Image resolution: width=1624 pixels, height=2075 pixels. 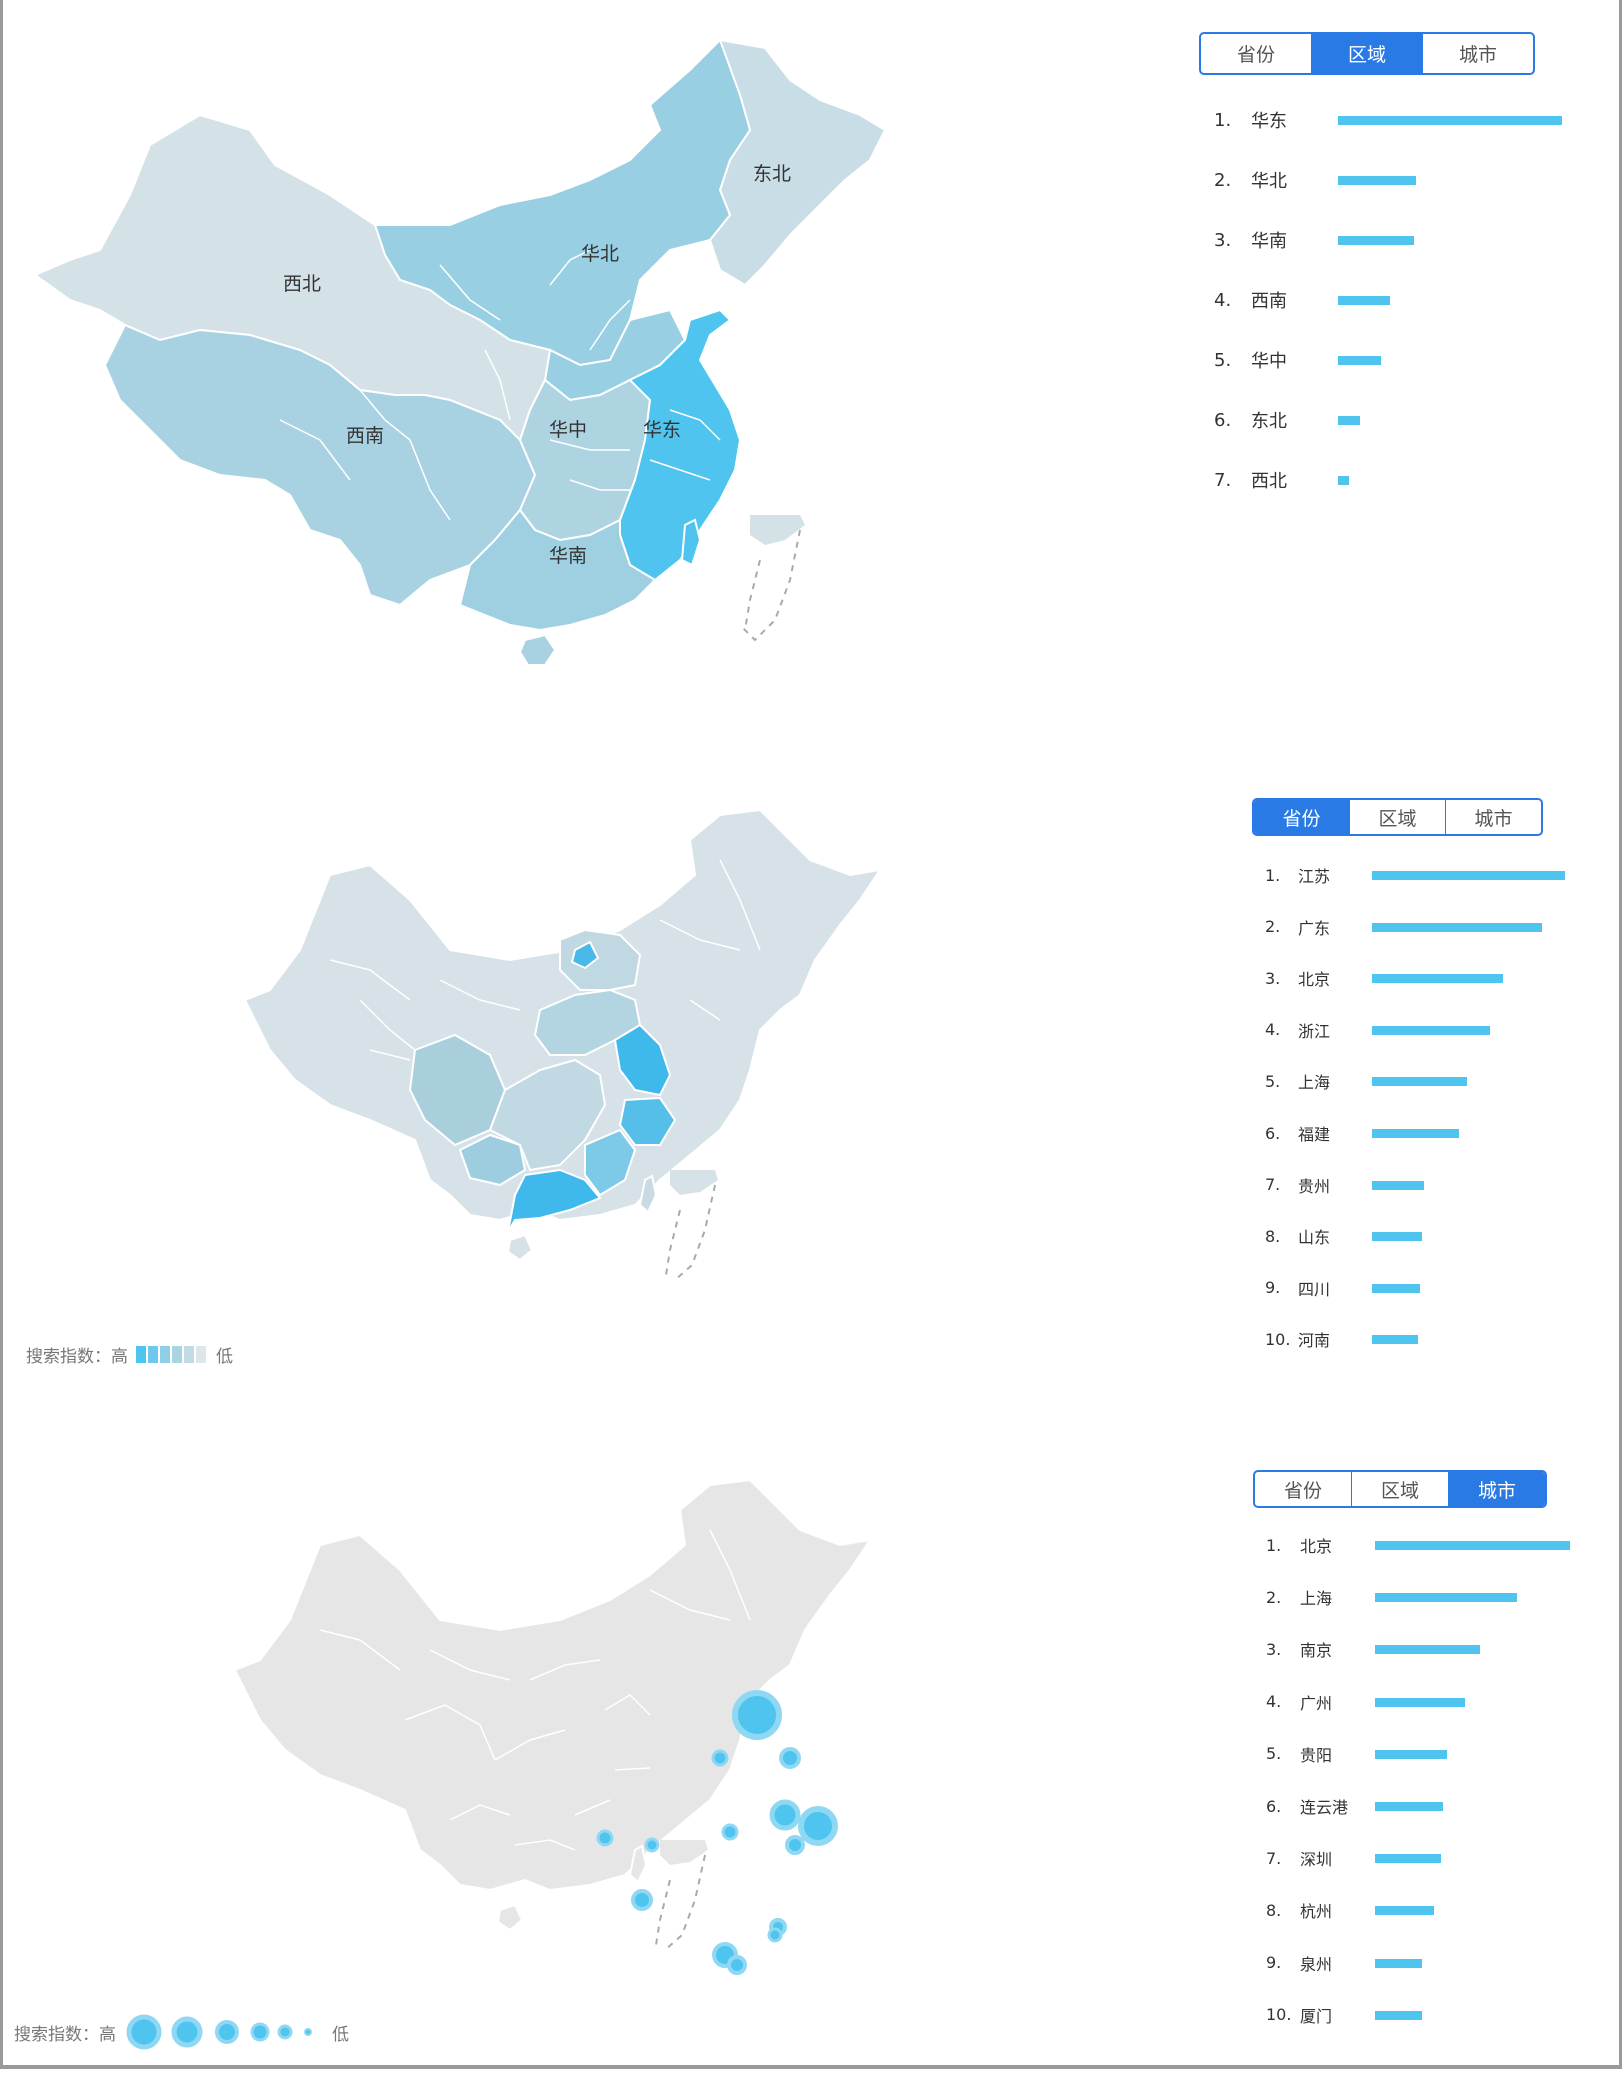 What do you see at coordinates (1423, 1754) in the screenshot?
I see `ranking-row: 5. 贵阳` at bounding box center [1423, 1754].